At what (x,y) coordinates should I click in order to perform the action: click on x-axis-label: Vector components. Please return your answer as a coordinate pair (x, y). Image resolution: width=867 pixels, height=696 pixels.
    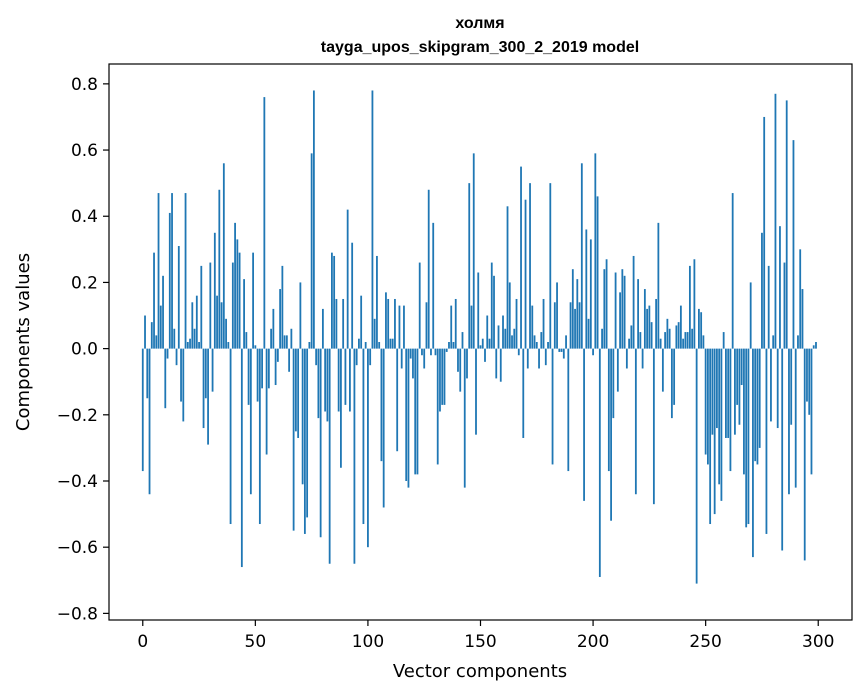
    Looking at the image, I should click on (480, 671).